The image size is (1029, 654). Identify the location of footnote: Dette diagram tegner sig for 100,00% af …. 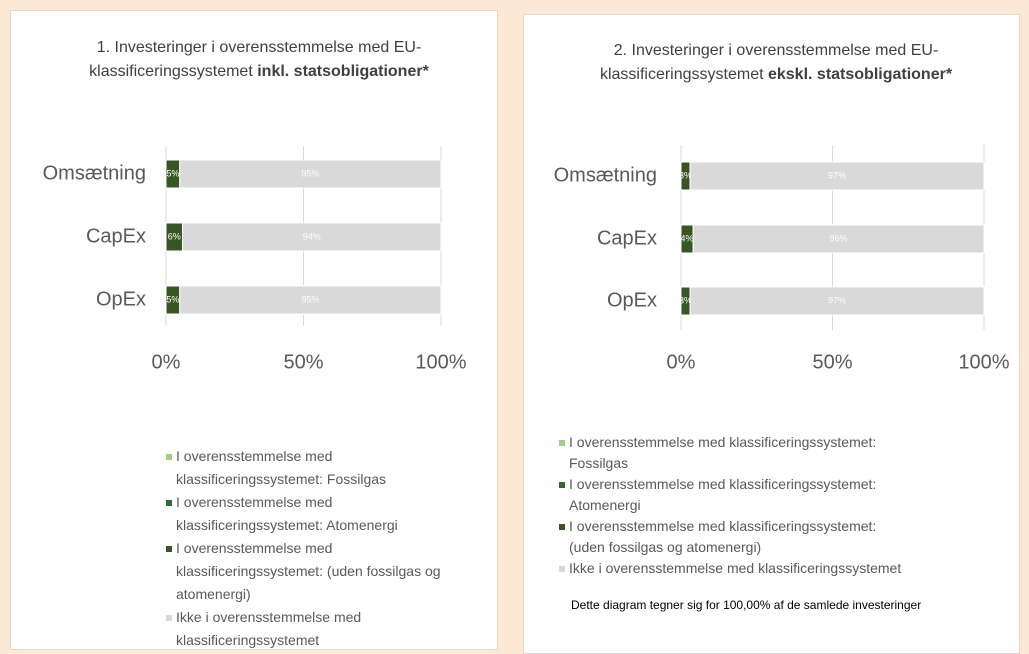
(746, 605).